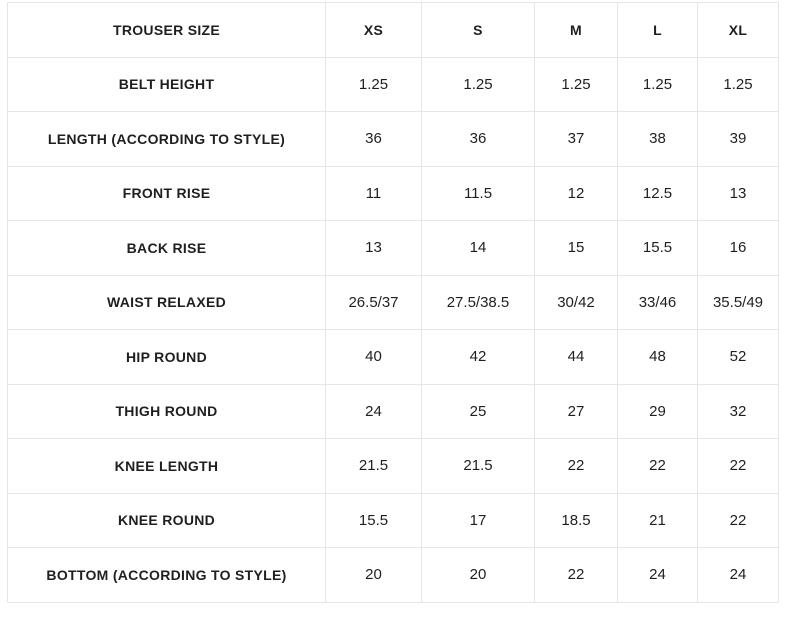 The width and height of the screenshot is (786, 626). What do you see at coordinates (657, 193) in the screenshot?
I see `value-cell: 12.5` at bounding box center [657, 193].